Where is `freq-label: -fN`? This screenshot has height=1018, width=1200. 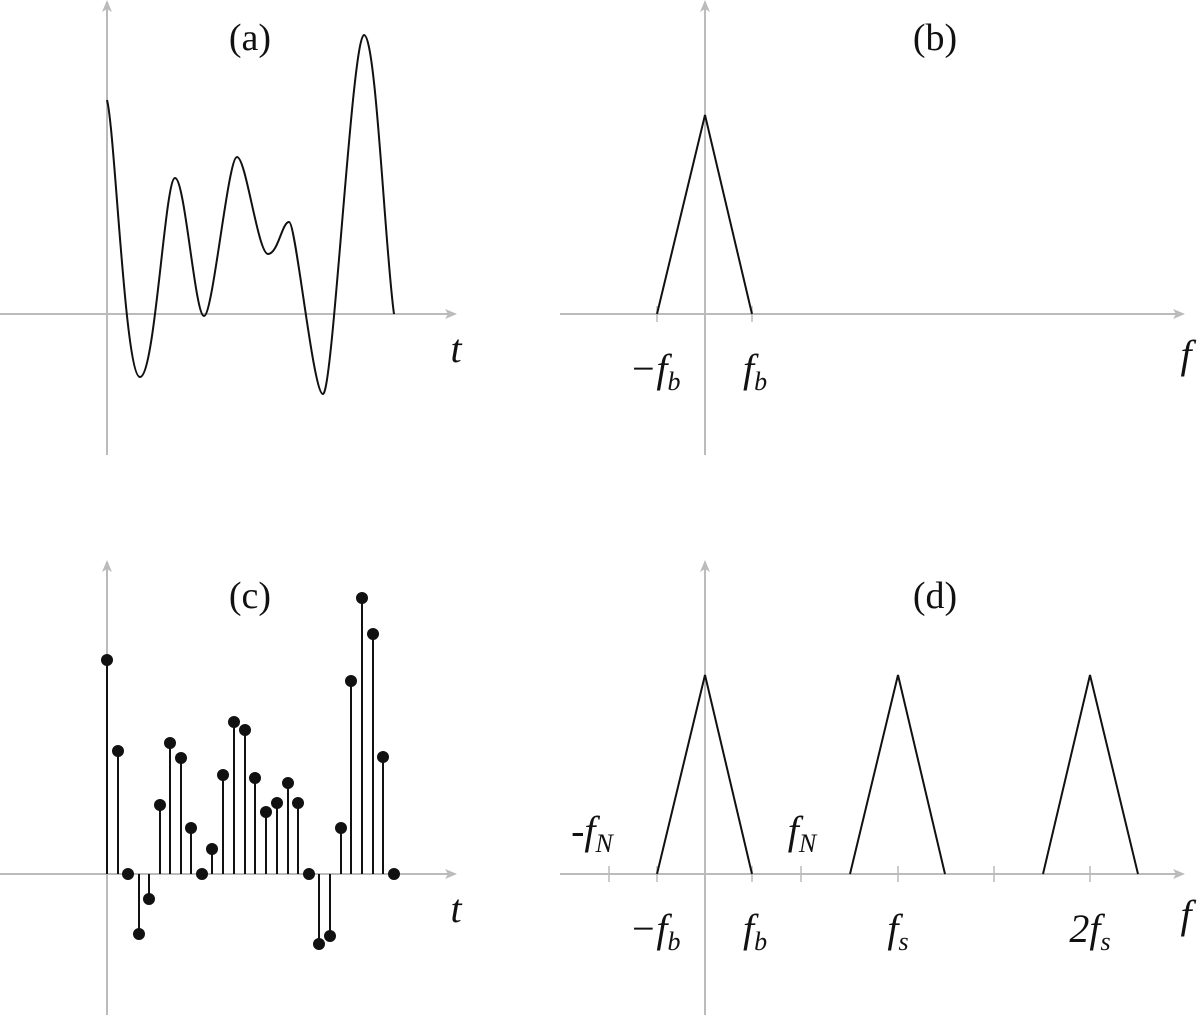 freq-label: -fN is located at coordinates (592, 833).